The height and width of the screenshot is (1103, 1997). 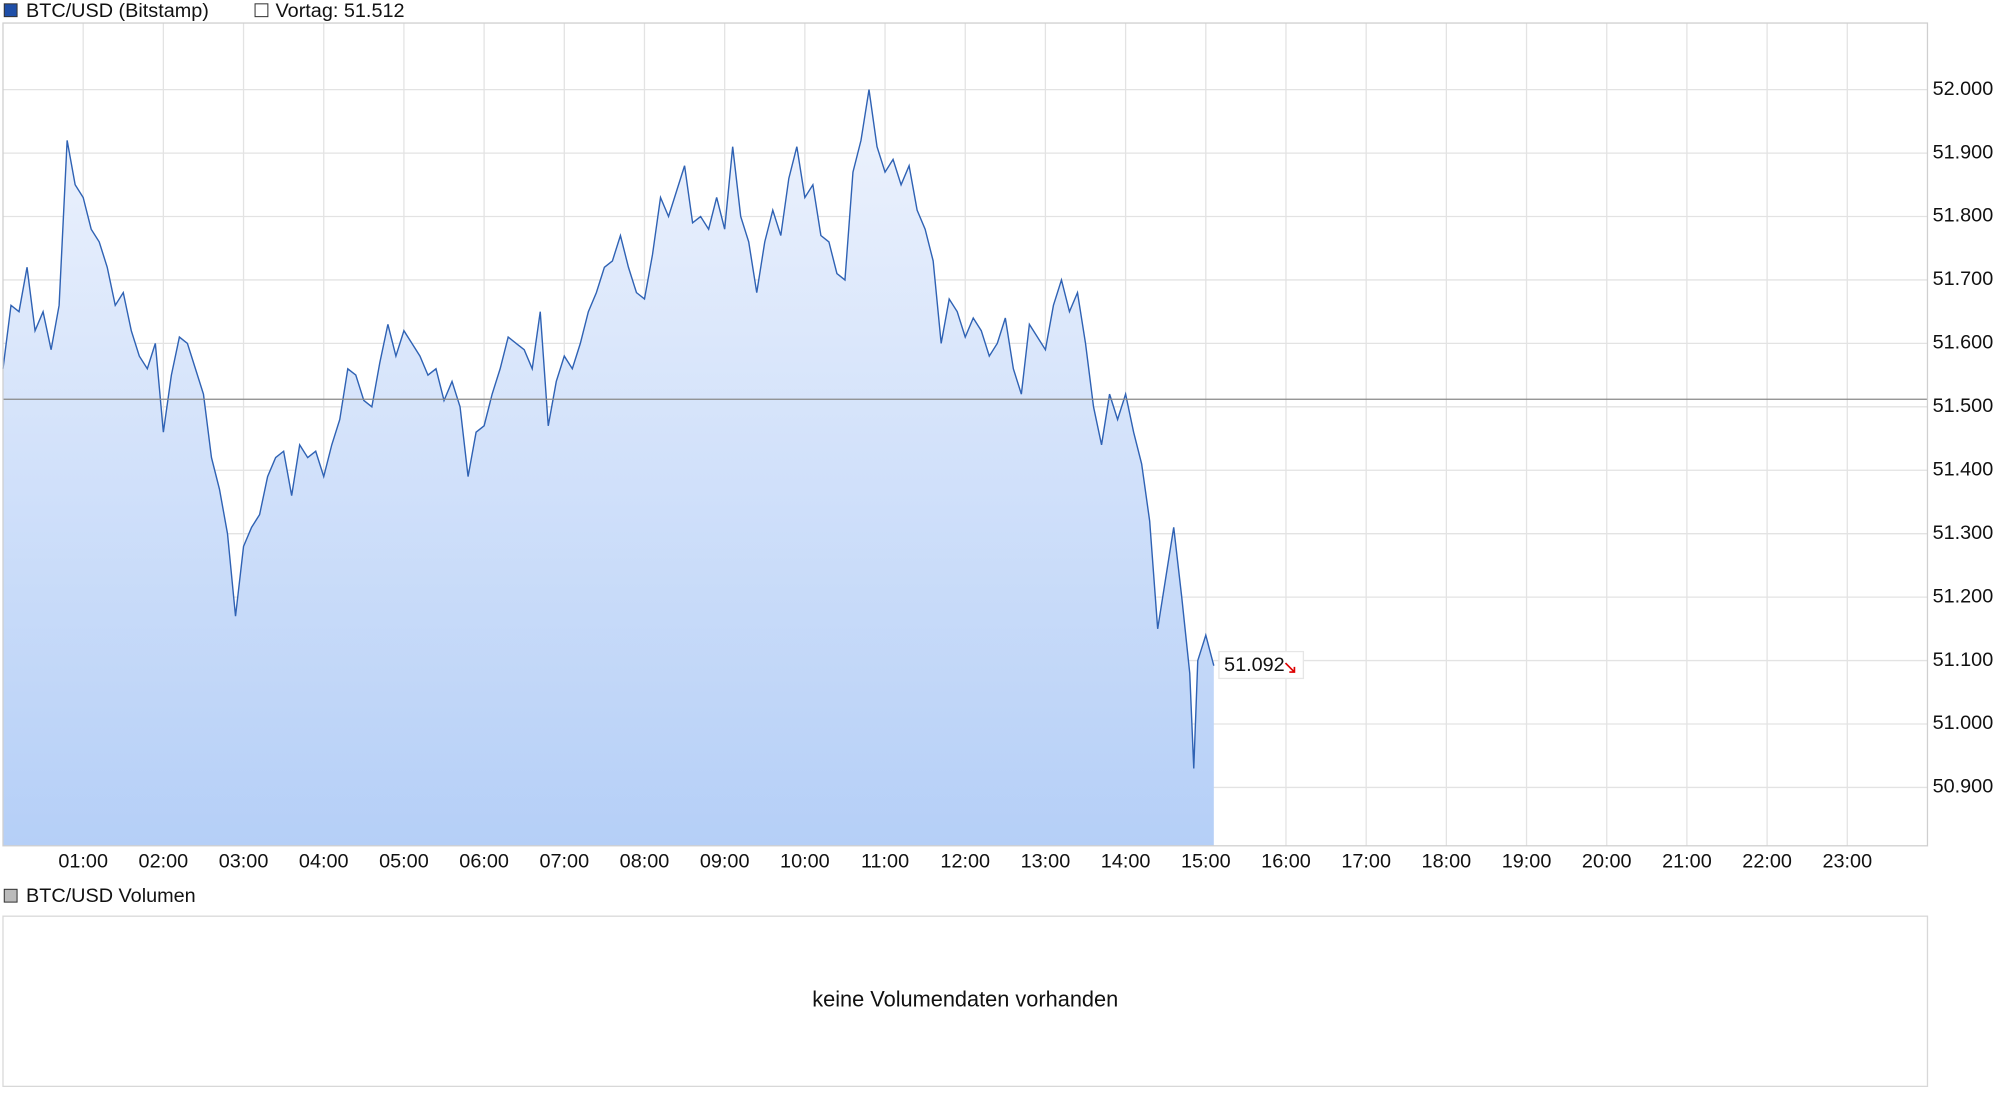 What do you see at coordinates (645, 862) in the screenshot?
I see `x-tick-label: 08:00` at bounding box center [645, 862].